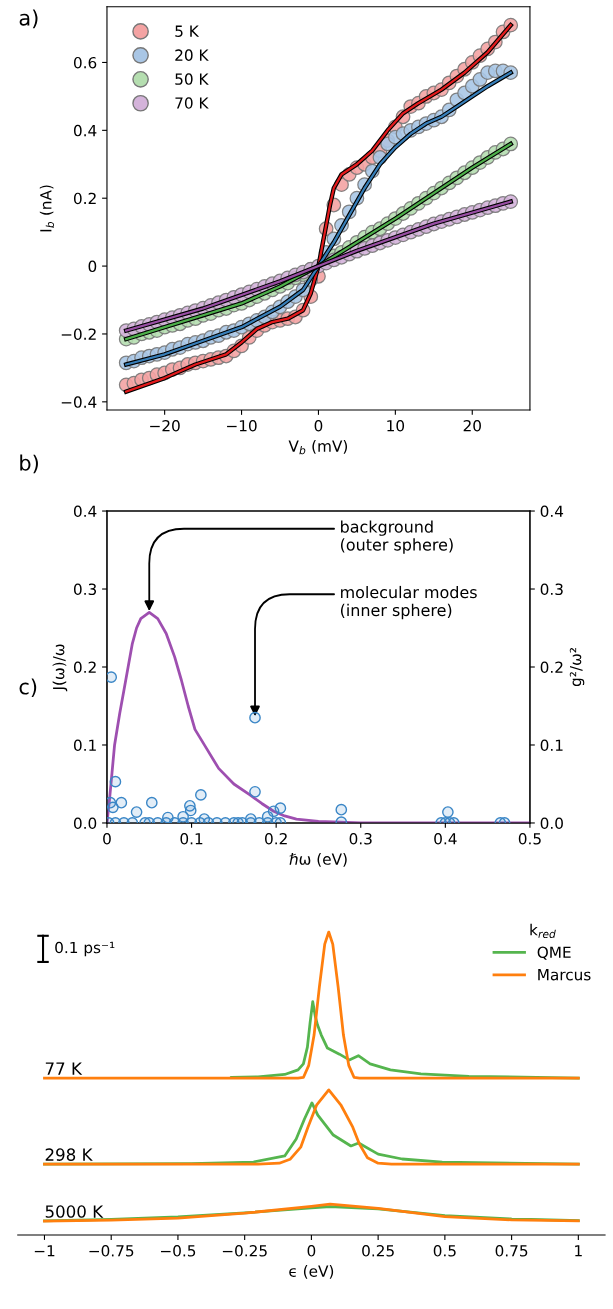  I want to click on annotation: 298 K, so click(69, 1154).